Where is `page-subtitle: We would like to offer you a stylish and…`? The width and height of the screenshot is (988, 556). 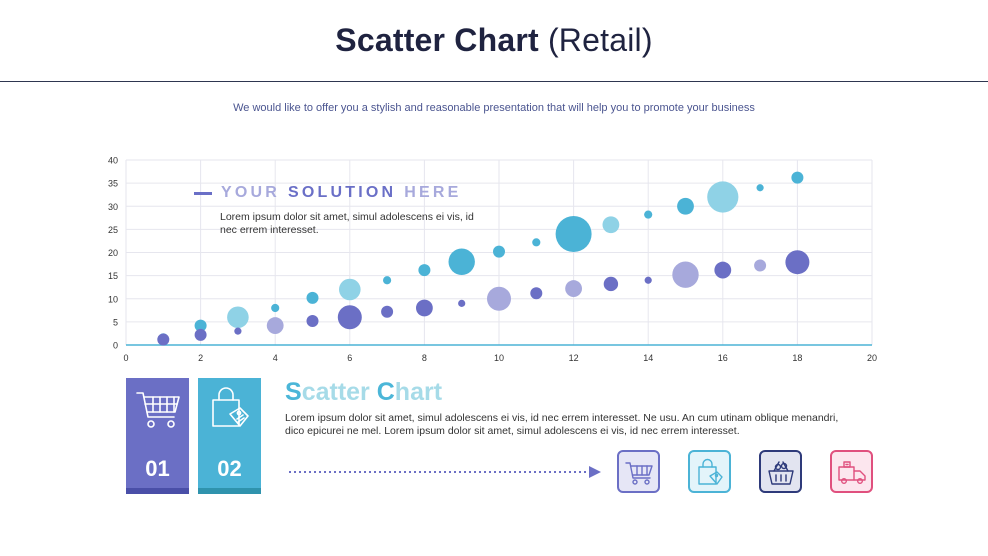 page-subtitle: We would like to offer you a stylish and… is located at coordinates (494, 108).